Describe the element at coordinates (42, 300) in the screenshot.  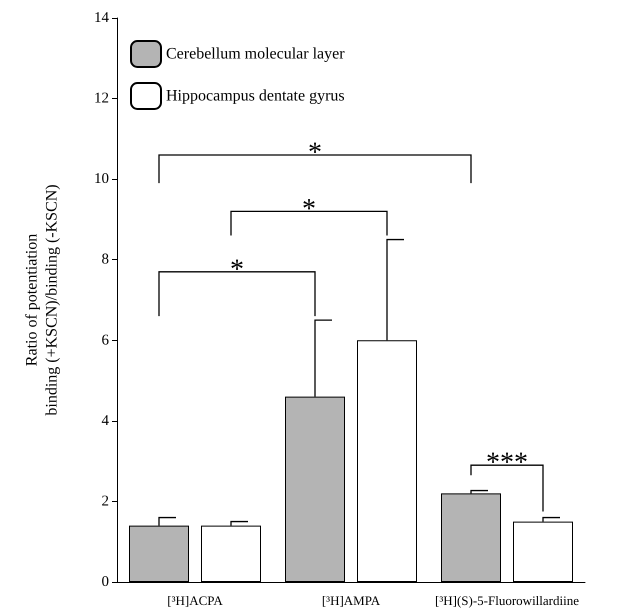
I see `y-axis-title: Ratio of potentiation binding (+KSCN)/binding (-KSCN)` at that location.